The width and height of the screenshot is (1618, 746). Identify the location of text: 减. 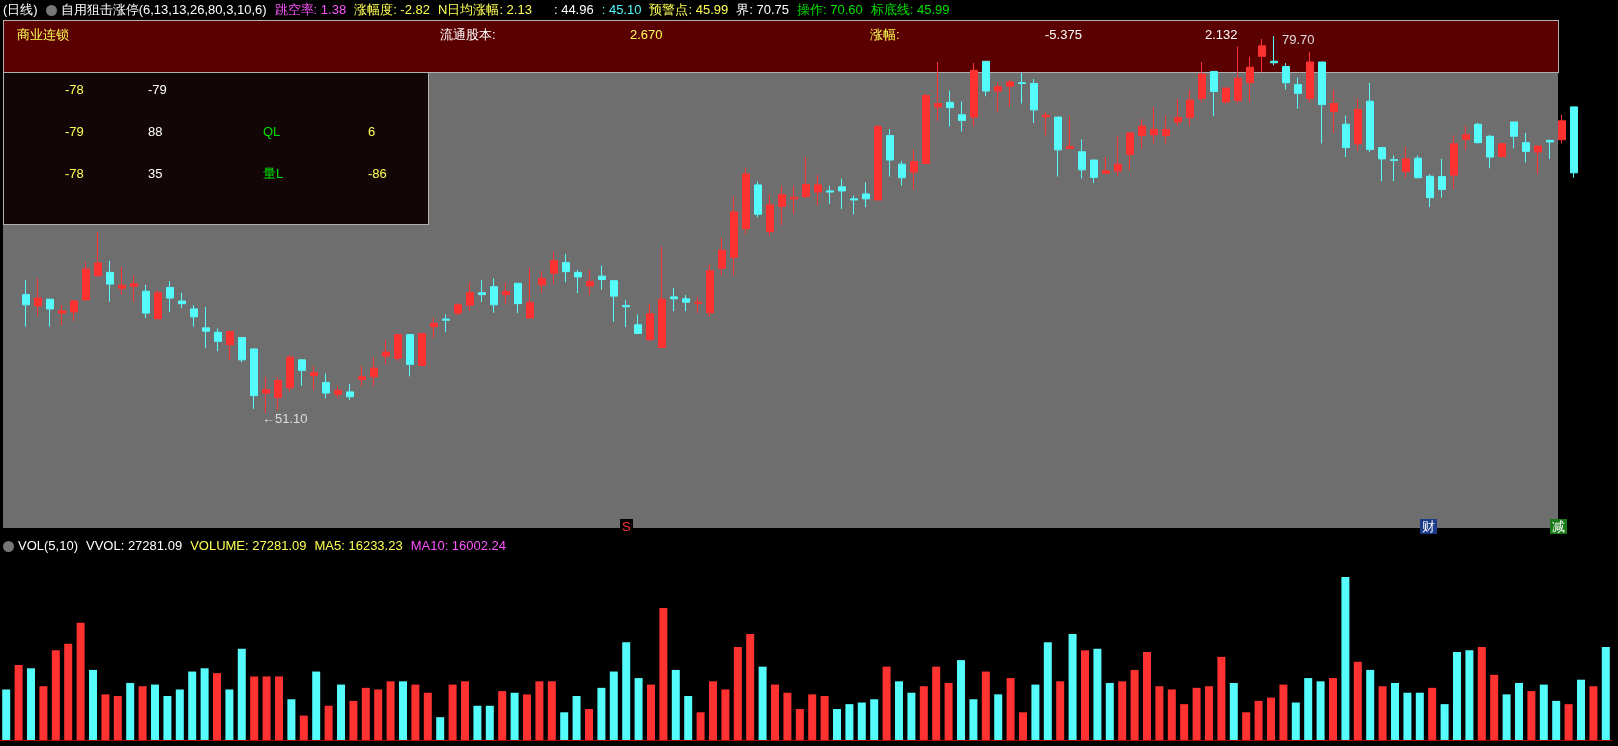
(1558, 526).